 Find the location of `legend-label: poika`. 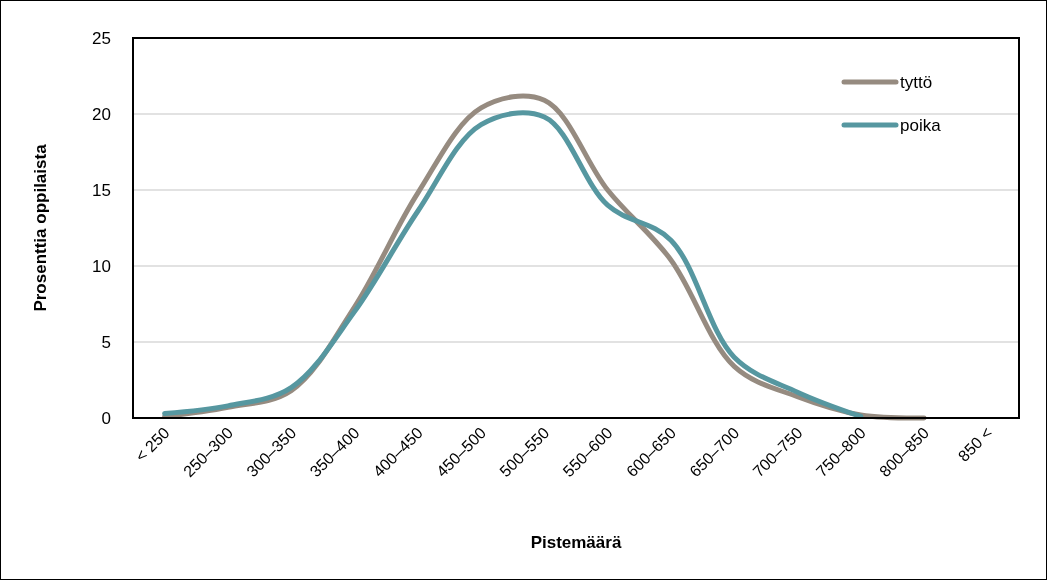

legend-label: poika is located at coordinates (921, 125).